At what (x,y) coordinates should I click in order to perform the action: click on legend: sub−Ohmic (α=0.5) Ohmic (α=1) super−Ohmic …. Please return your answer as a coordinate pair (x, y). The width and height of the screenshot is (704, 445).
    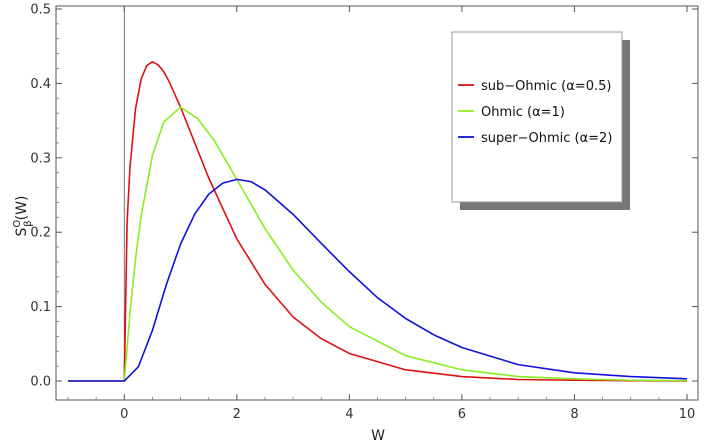
    Looking at the image, I should click on (540, 120).